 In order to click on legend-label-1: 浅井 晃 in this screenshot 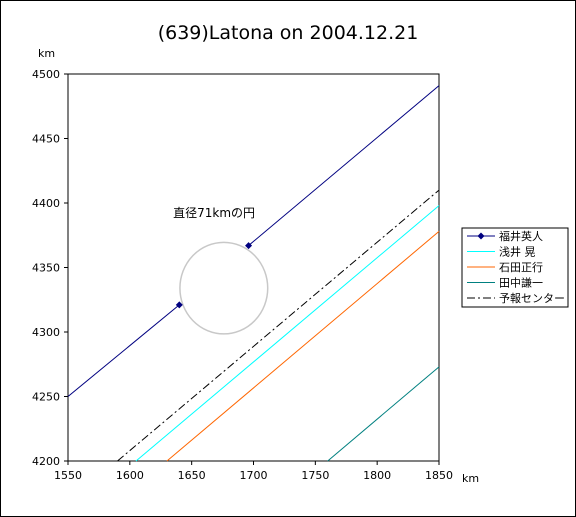, I will do `click(517, 252)`.